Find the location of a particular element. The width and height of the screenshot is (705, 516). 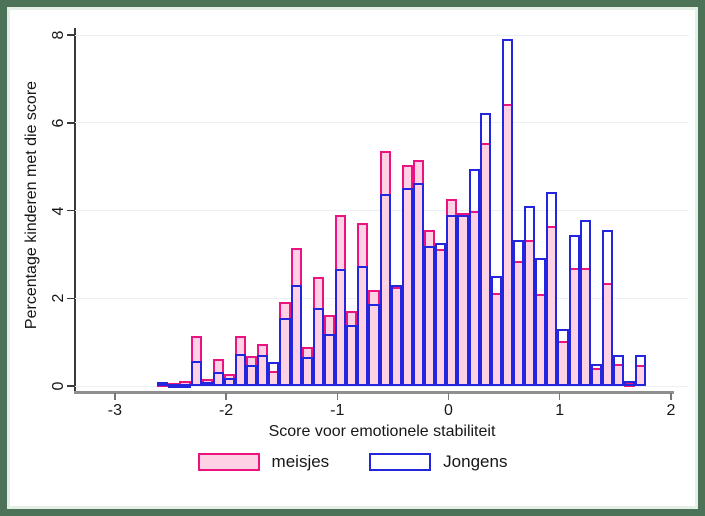

x-tick-label: -3 is located at coordinates (114, 410).